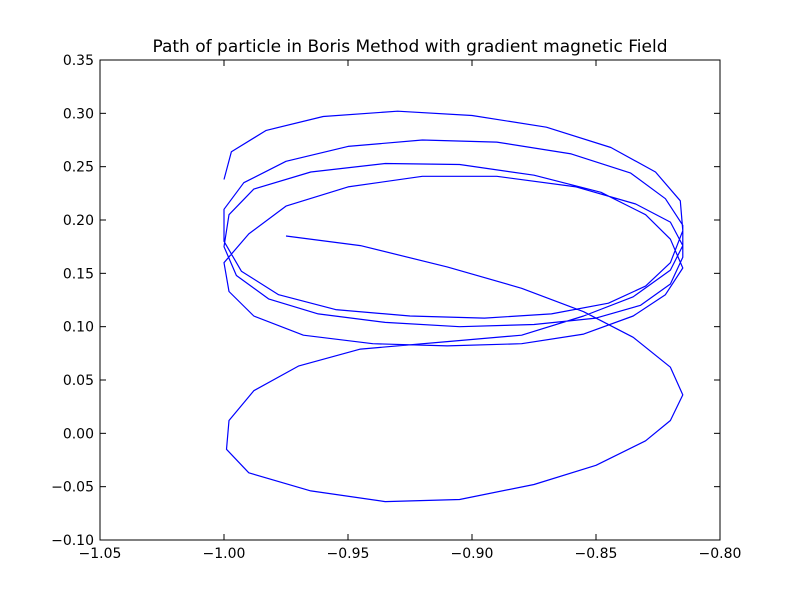 The image size is (800, 600). Describe the element at coordinates (72, 488) in the screenshot. I see `y-tick-label: −0.05` at that location.